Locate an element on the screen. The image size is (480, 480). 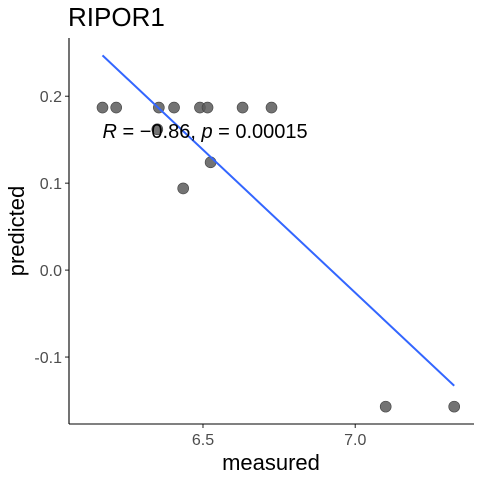
chart-title: RIPOR1 is located at coordinates (116, 17).